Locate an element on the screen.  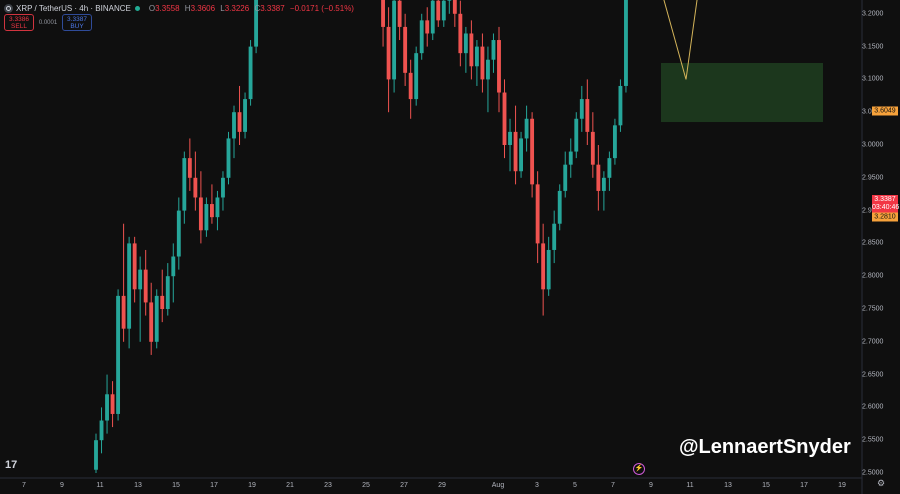
sell-button: 3.3386 SELL is located at coordinates (19, 22).